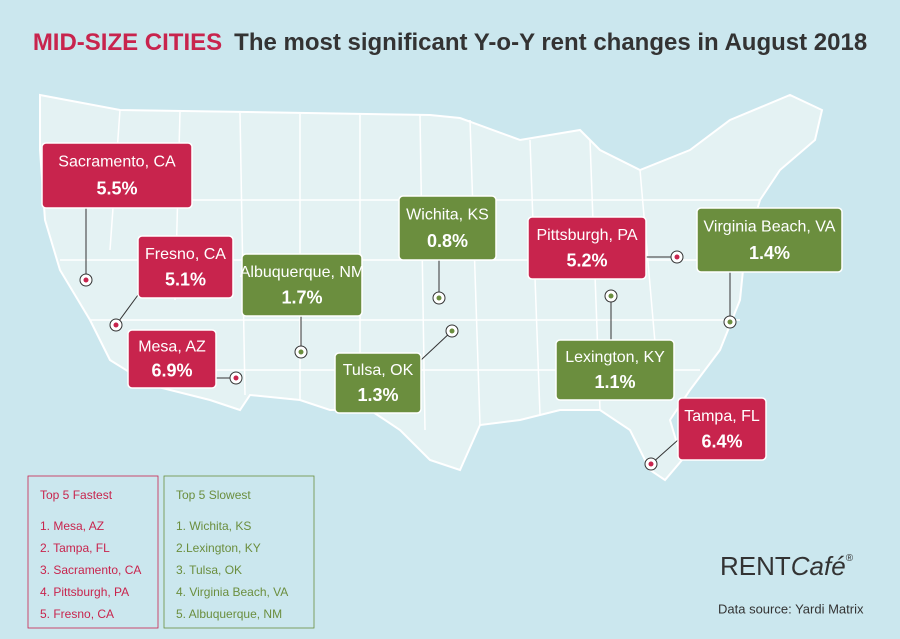 The width and height of the screenshot is (900, 639). What do you see at coordinates (722, 416) in the screenshot?
I see `callout-city: Tampa, FL` at bounding box center [722, 416].